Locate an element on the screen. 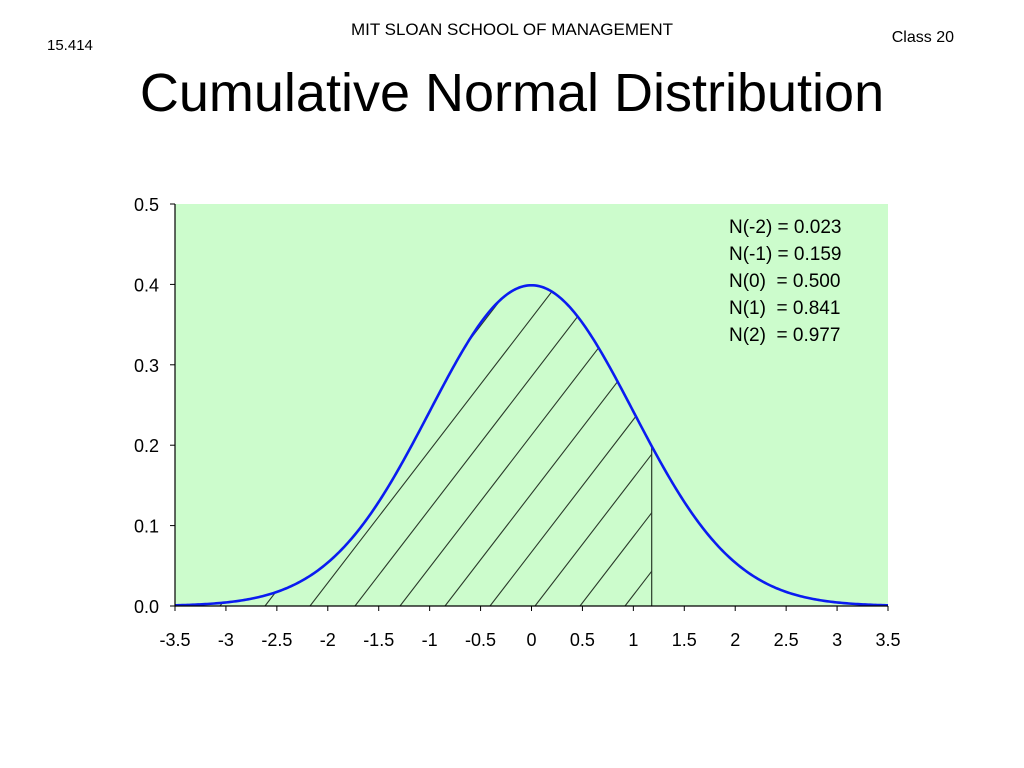  x-tick-label: 2 is located at coordinates (735, 640).